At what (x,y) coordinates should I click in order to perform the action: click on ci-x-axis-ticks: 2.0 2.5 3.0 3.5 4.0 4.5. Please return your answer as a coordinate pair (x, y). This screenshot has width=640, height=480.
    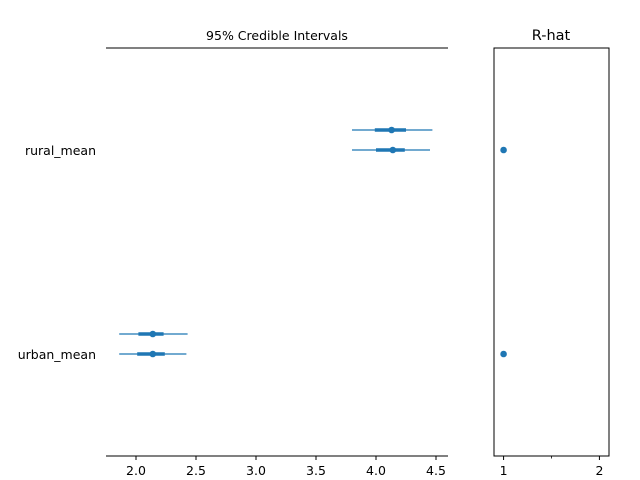
    Looking at the image, I should click on (286, 467).